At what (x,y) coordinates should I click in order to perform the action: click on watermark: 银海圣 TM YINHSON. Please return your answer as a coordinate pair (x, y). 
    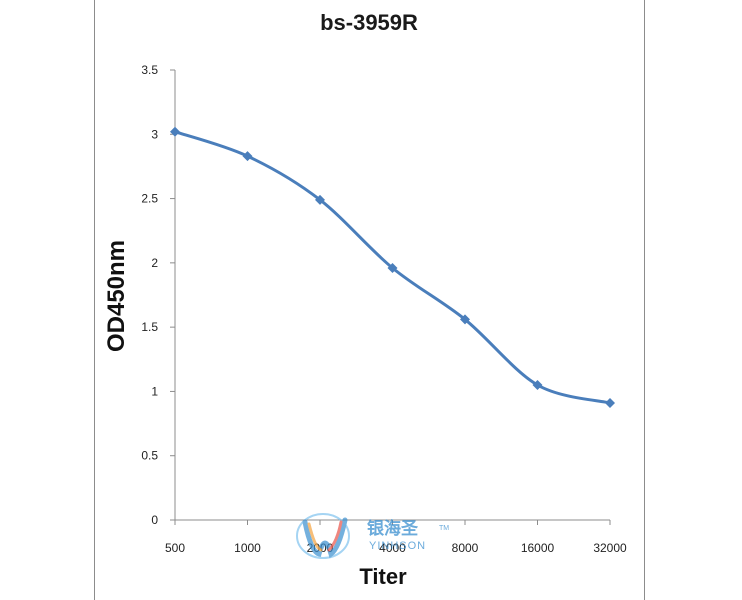
    Looking at the image, I should click on (372, 536).